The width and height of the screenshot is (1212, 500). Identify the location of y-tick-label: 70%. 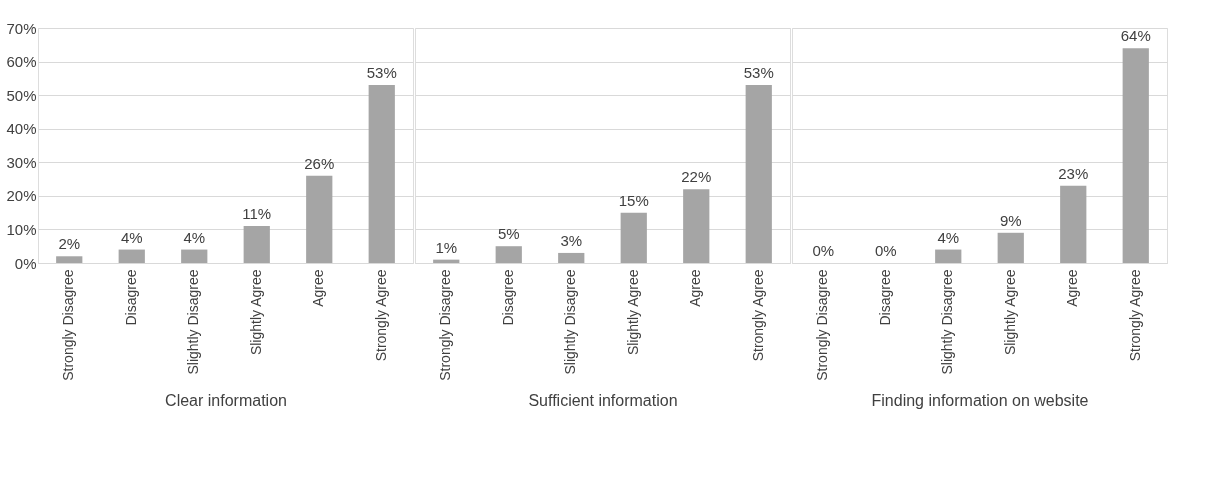
(21, 28).